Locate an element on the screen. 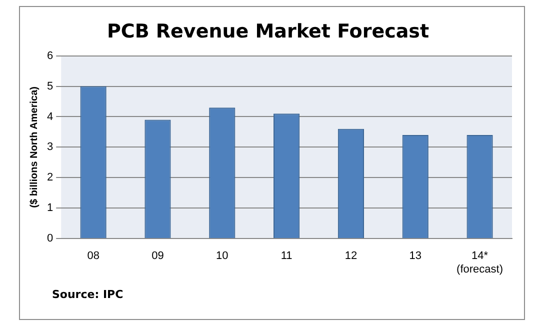 Image resolution: width=536 pixels, height=328 pixels. chart-title: PCB Revenue Market Forecast is located at coordinates (268, 31).